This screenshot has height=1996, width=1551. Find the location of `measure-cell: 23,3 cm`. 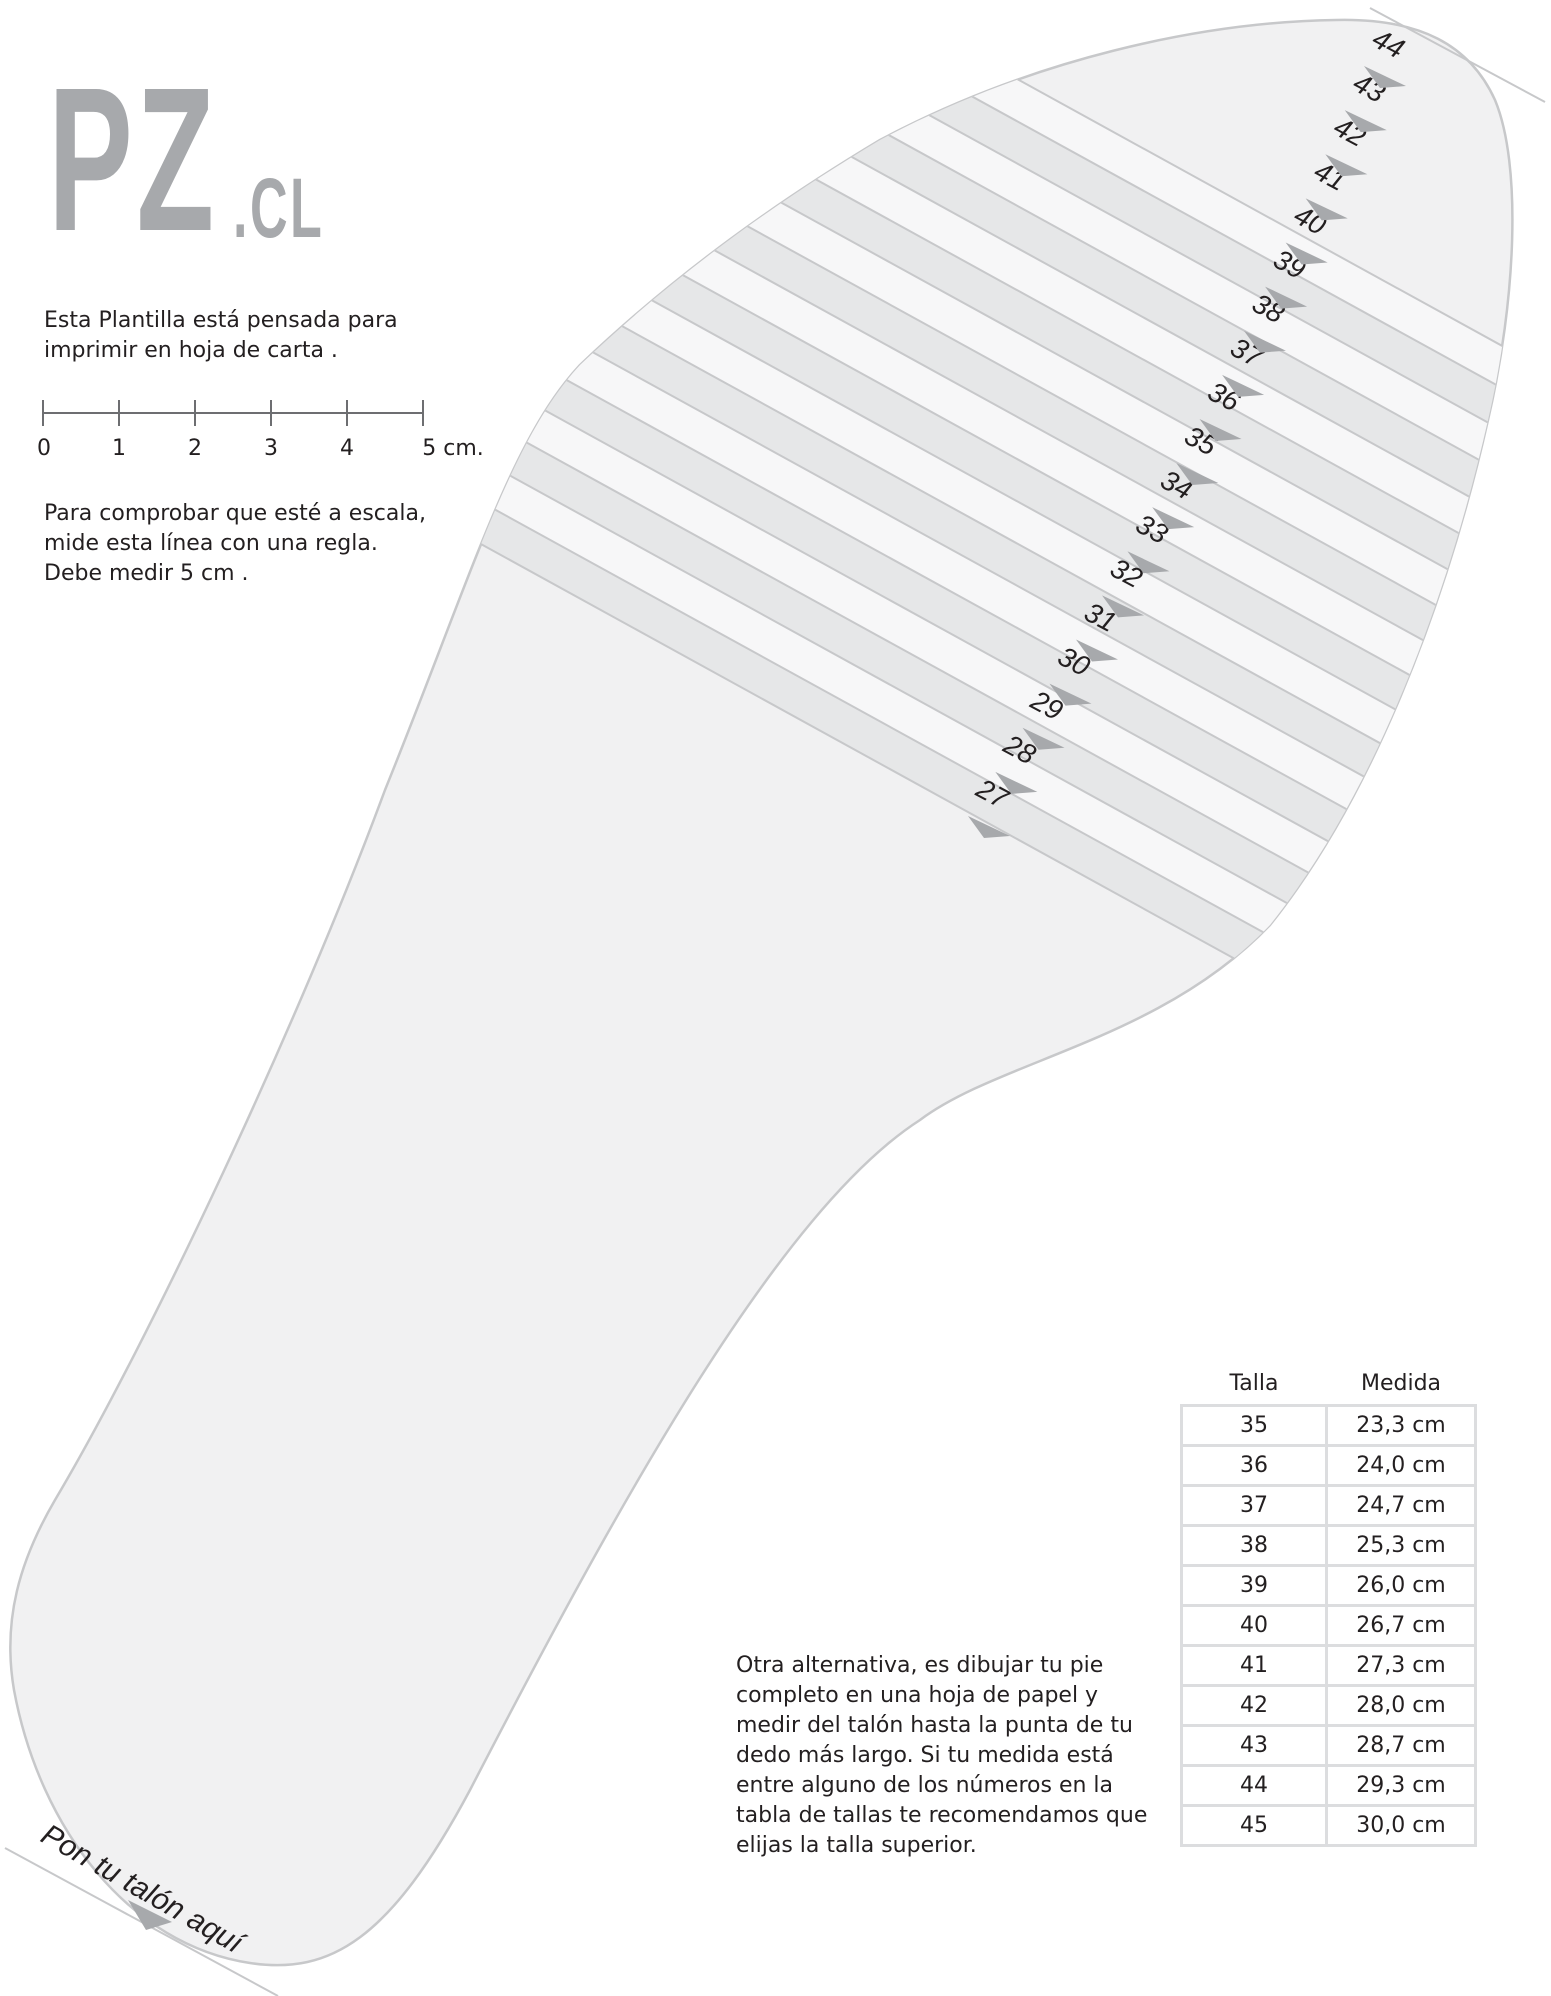

measure-cell: 23,3 cm is located at coordinates (1401, 1425).